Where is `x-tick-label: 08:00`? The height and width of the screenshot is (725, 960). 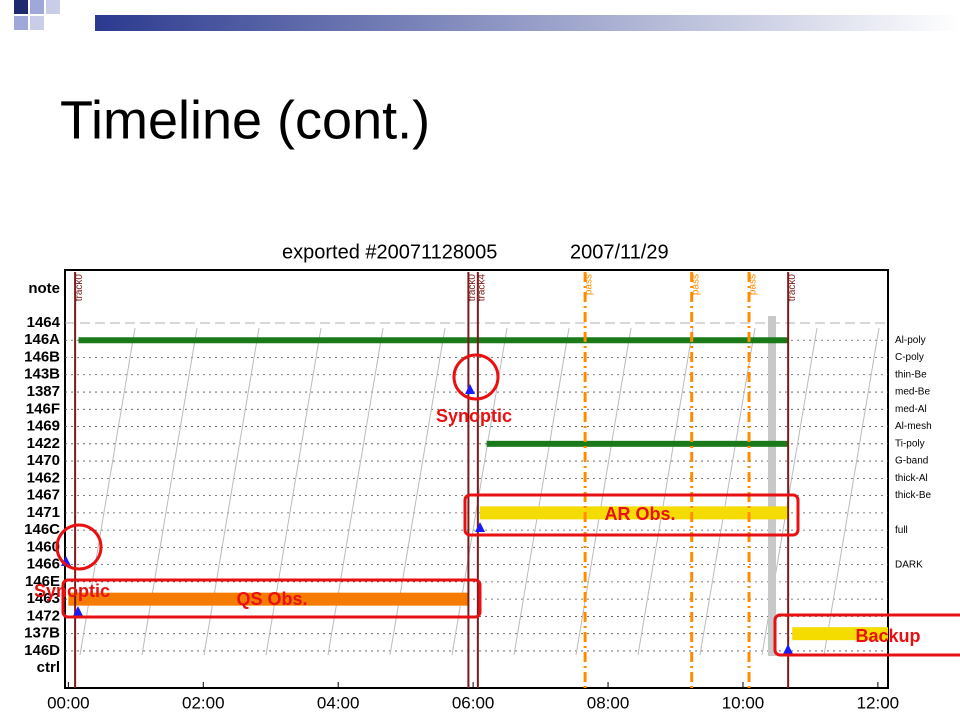 x-tick-label: 08:00 is located at coordinates (608, 702).